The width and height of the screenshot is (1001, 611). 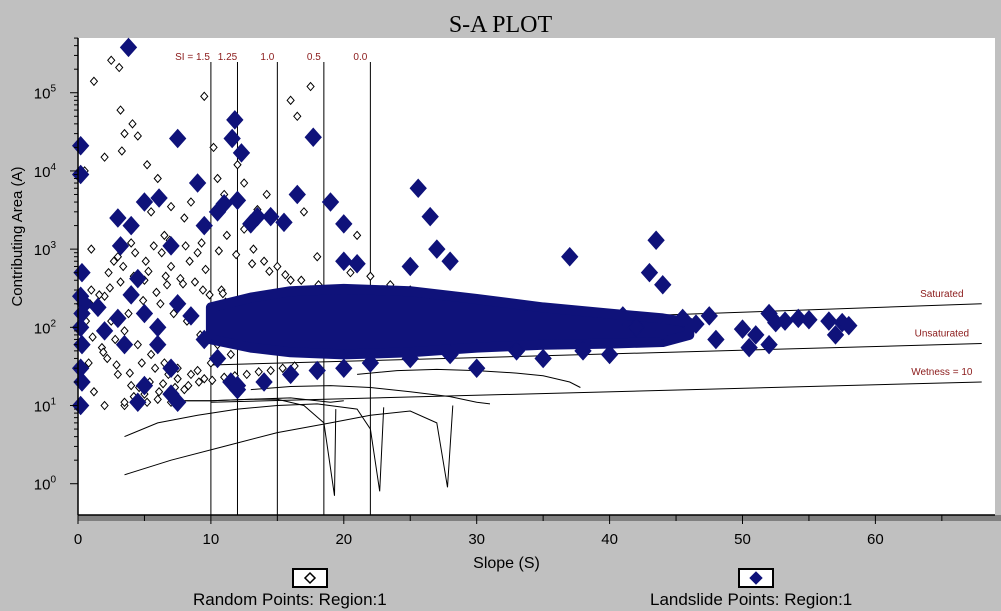 I want to click on filled-diamond-icon, so click(x=756, y=578).